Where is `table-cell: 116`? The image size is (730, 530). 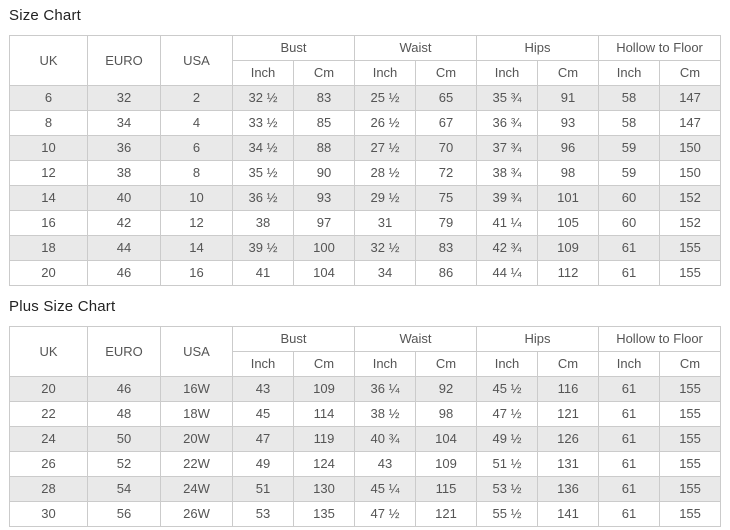 table-cell: 116 is located at coordinates (568, 388).